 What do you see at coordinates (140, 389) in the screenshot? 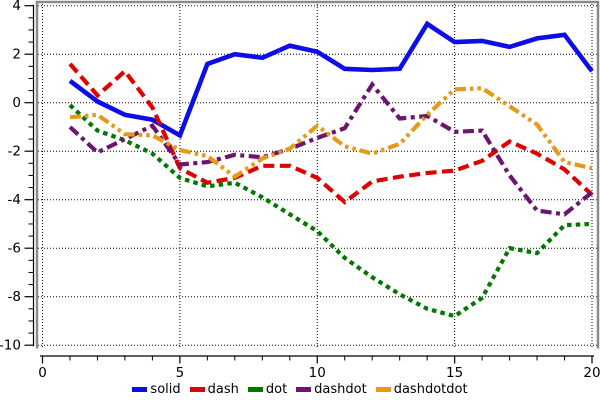
I see `legend-swatch-solid` at bounding box center [140, 389].